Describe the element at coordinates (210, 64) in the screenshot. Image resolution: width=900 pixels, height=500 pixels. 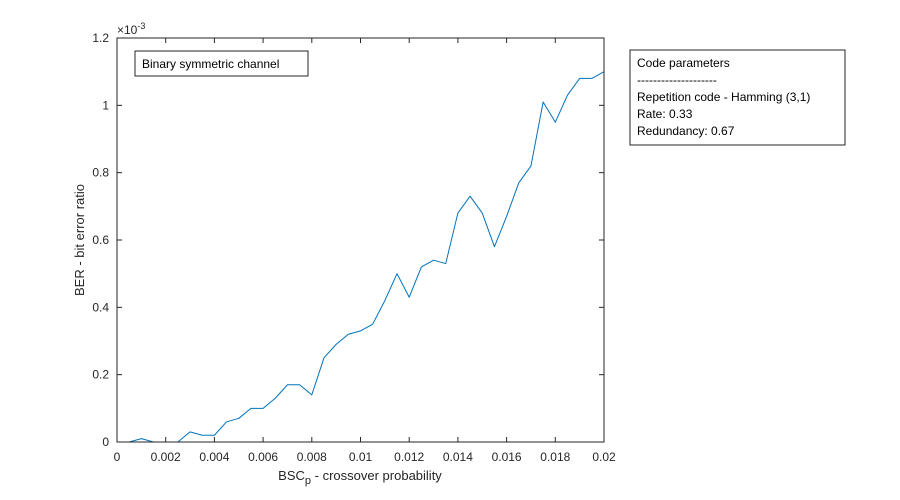
I see `channel-label: Binary symmetric channel` at that location.